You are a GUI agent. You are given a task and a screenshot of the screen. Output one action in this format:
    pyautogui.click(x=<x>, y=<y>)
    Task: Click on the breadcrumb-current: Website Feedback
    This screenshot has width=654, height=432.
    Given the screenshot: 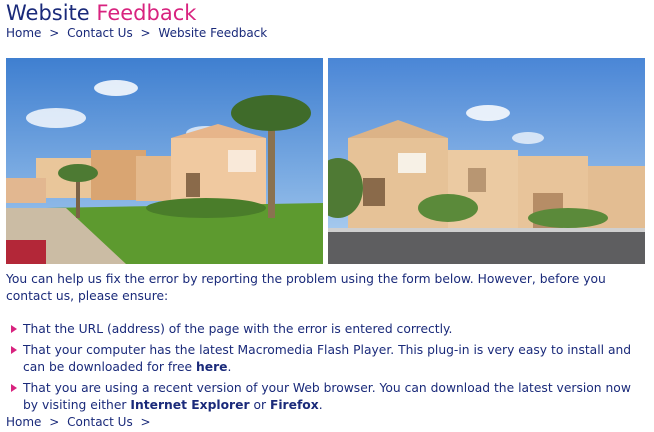 What is the action you would take?
    pyautogui.click(x=213, y=33)
    